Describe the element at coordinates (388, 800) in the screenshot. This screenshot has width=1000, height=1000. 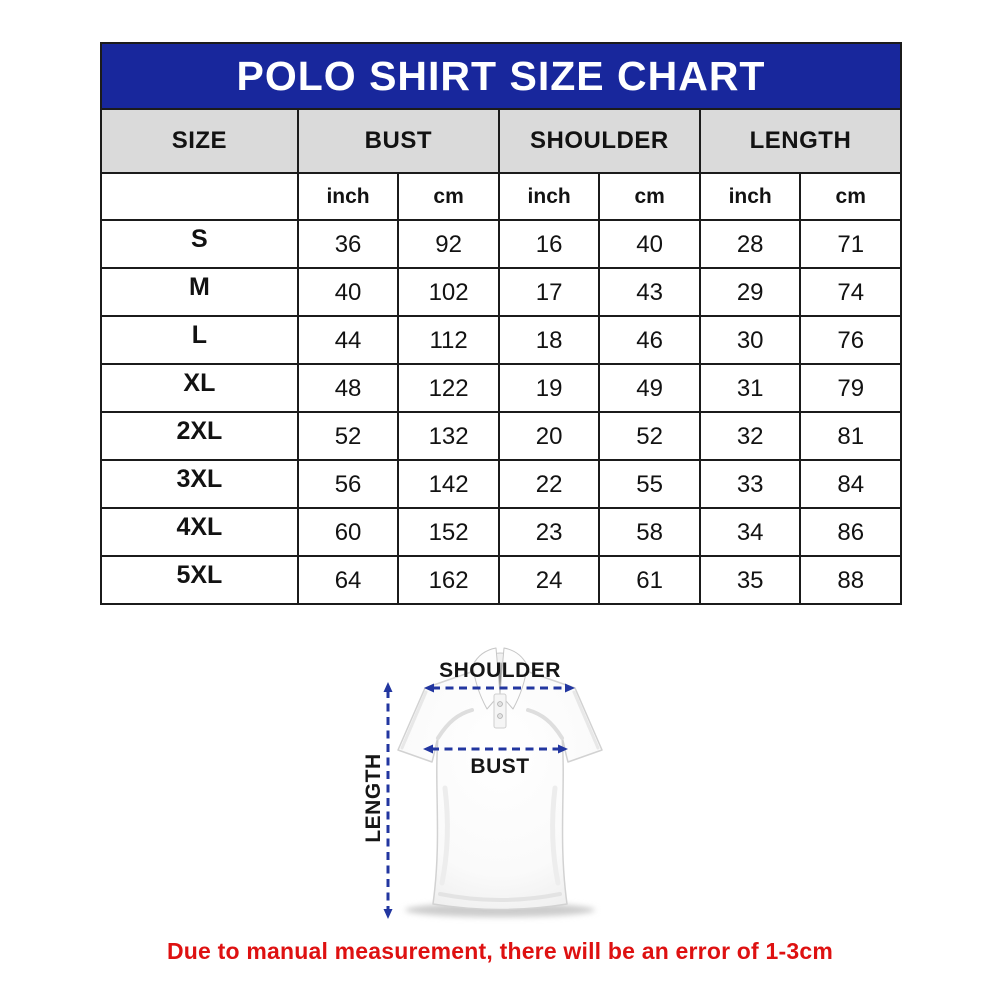
I see `length-measure-arrow` at that location.